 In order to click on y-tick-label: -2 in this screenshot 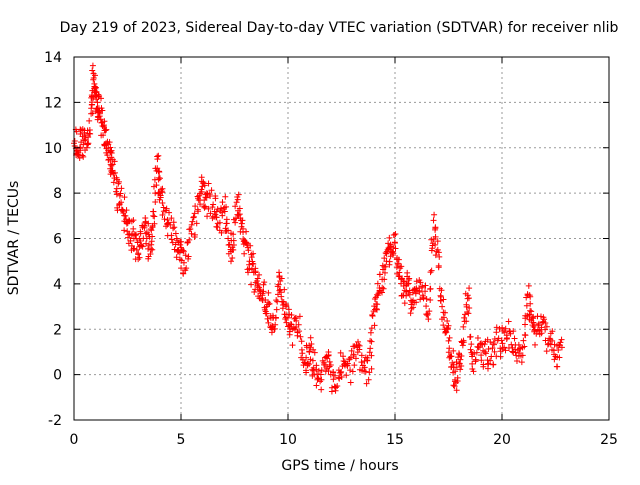, I will do `click(55, 421)`.